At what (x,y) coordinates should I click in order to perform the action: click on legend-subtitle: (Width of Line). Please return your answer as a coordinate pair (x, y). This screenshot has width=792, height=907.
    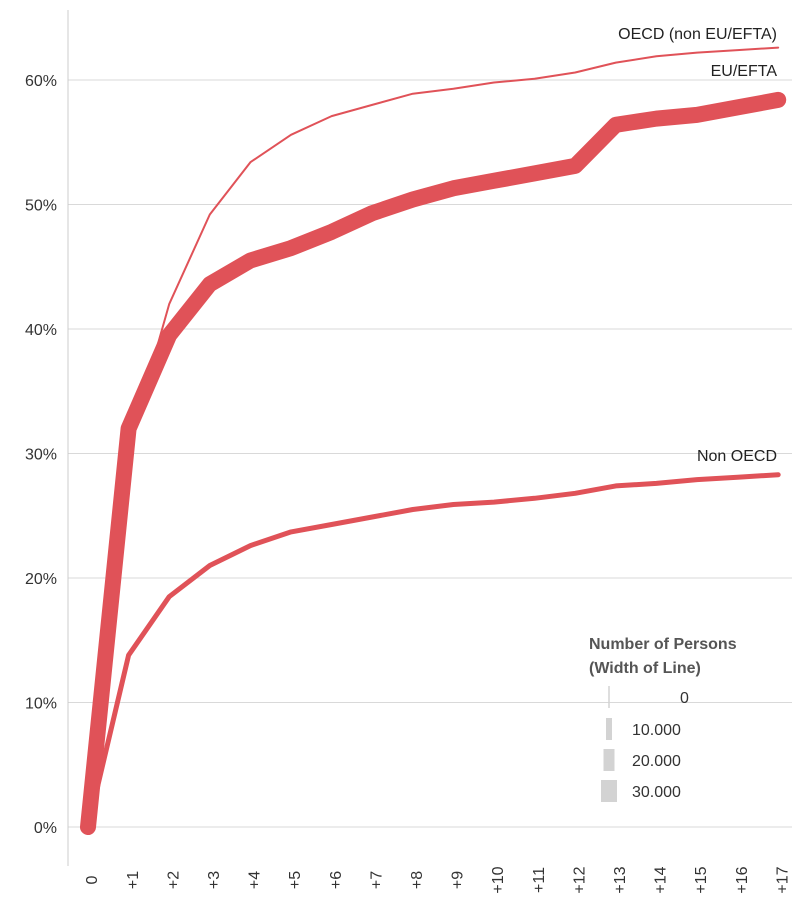
    Looking at the image, I should click on (645, 668).